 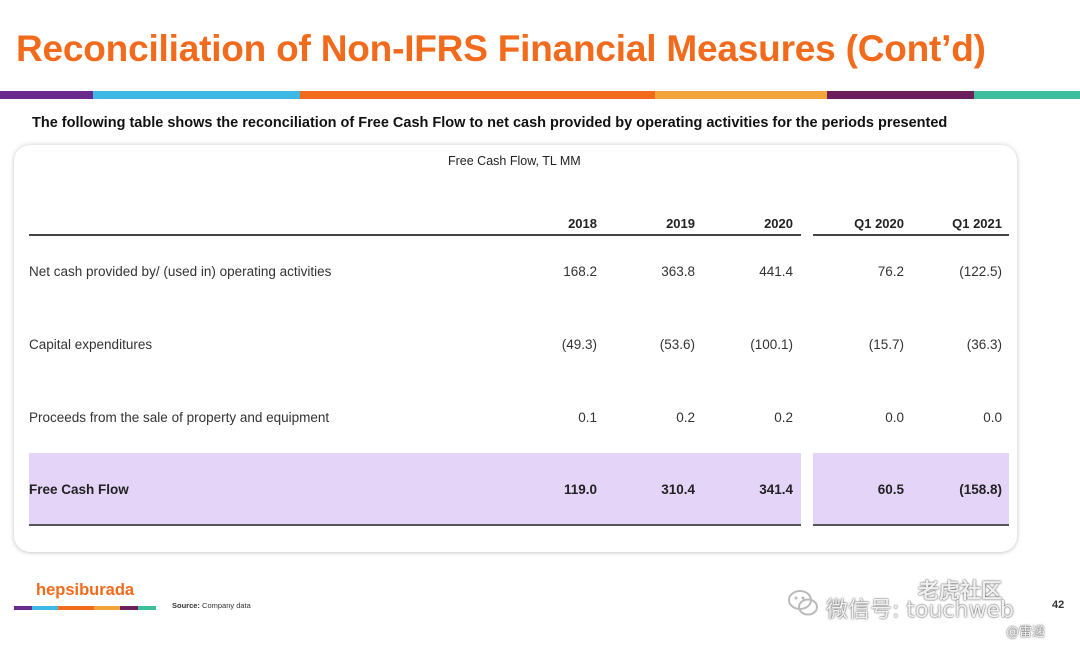 What do you see at coordinates (803, 603) in the screenshot?
I see `wechat-icon` at bounding box center [803, 603].